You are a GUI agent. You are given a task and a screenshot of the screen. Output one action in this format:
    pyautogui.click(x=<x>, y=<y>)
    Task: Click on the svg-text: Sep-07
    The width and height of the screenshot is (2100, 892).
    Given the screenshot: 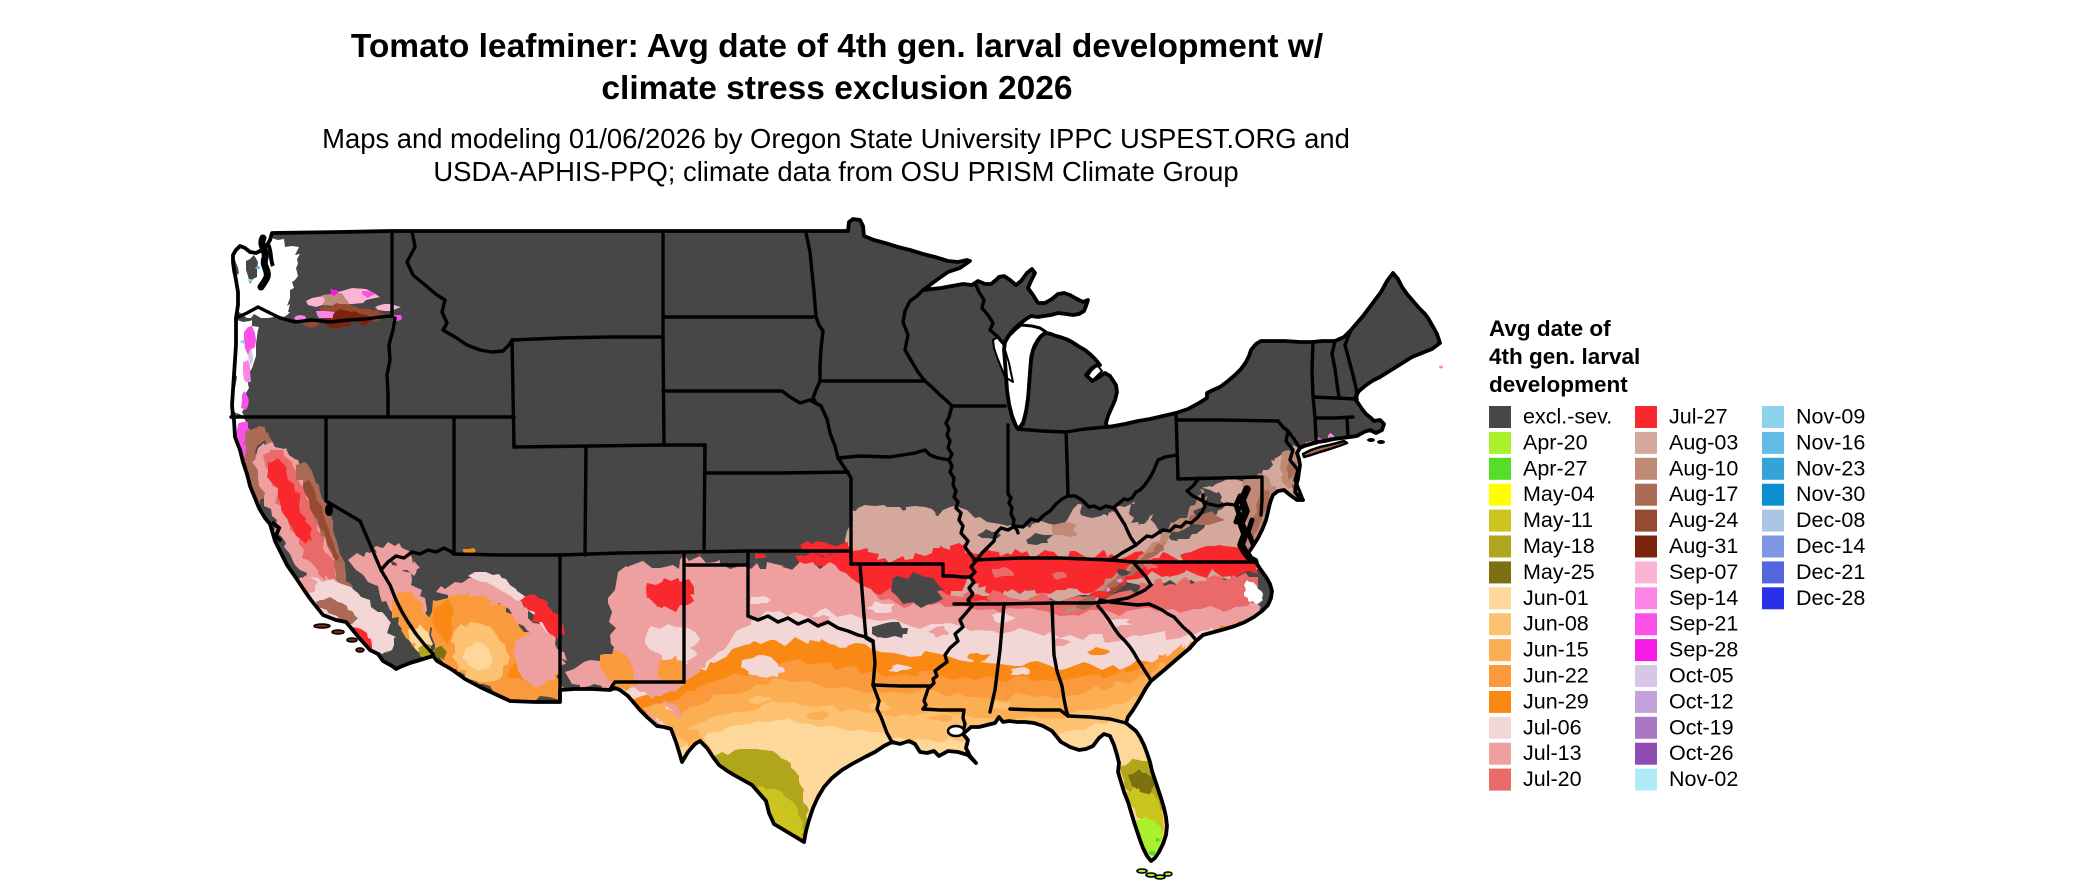 What is the action you would take?
    pyautogui.click(x=1703, y=572)
    